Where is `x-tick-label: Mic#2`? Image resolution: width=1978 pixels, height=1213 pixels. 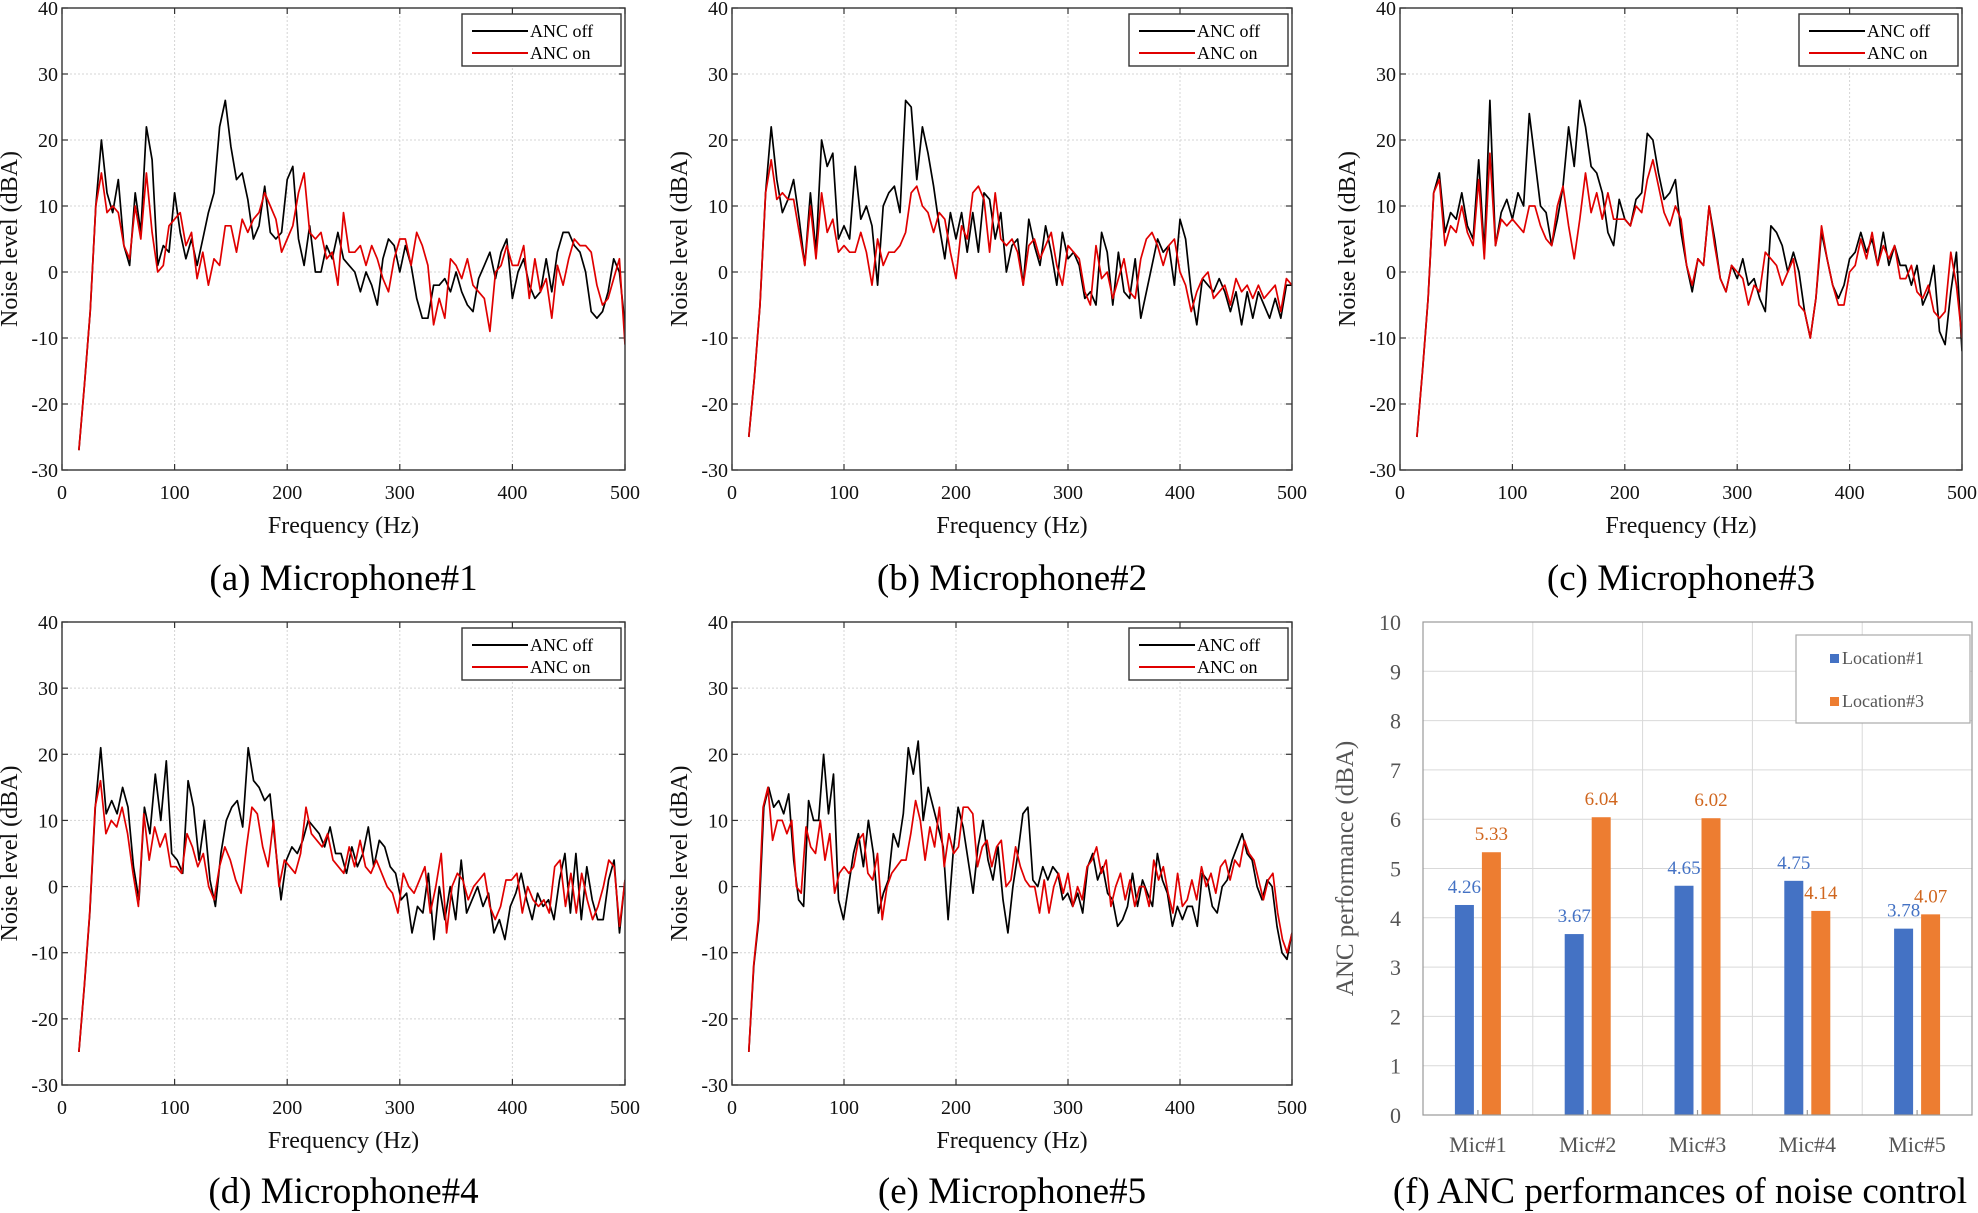 x-tick-label: Mic#2 is located at coordinates (1587, 1144).